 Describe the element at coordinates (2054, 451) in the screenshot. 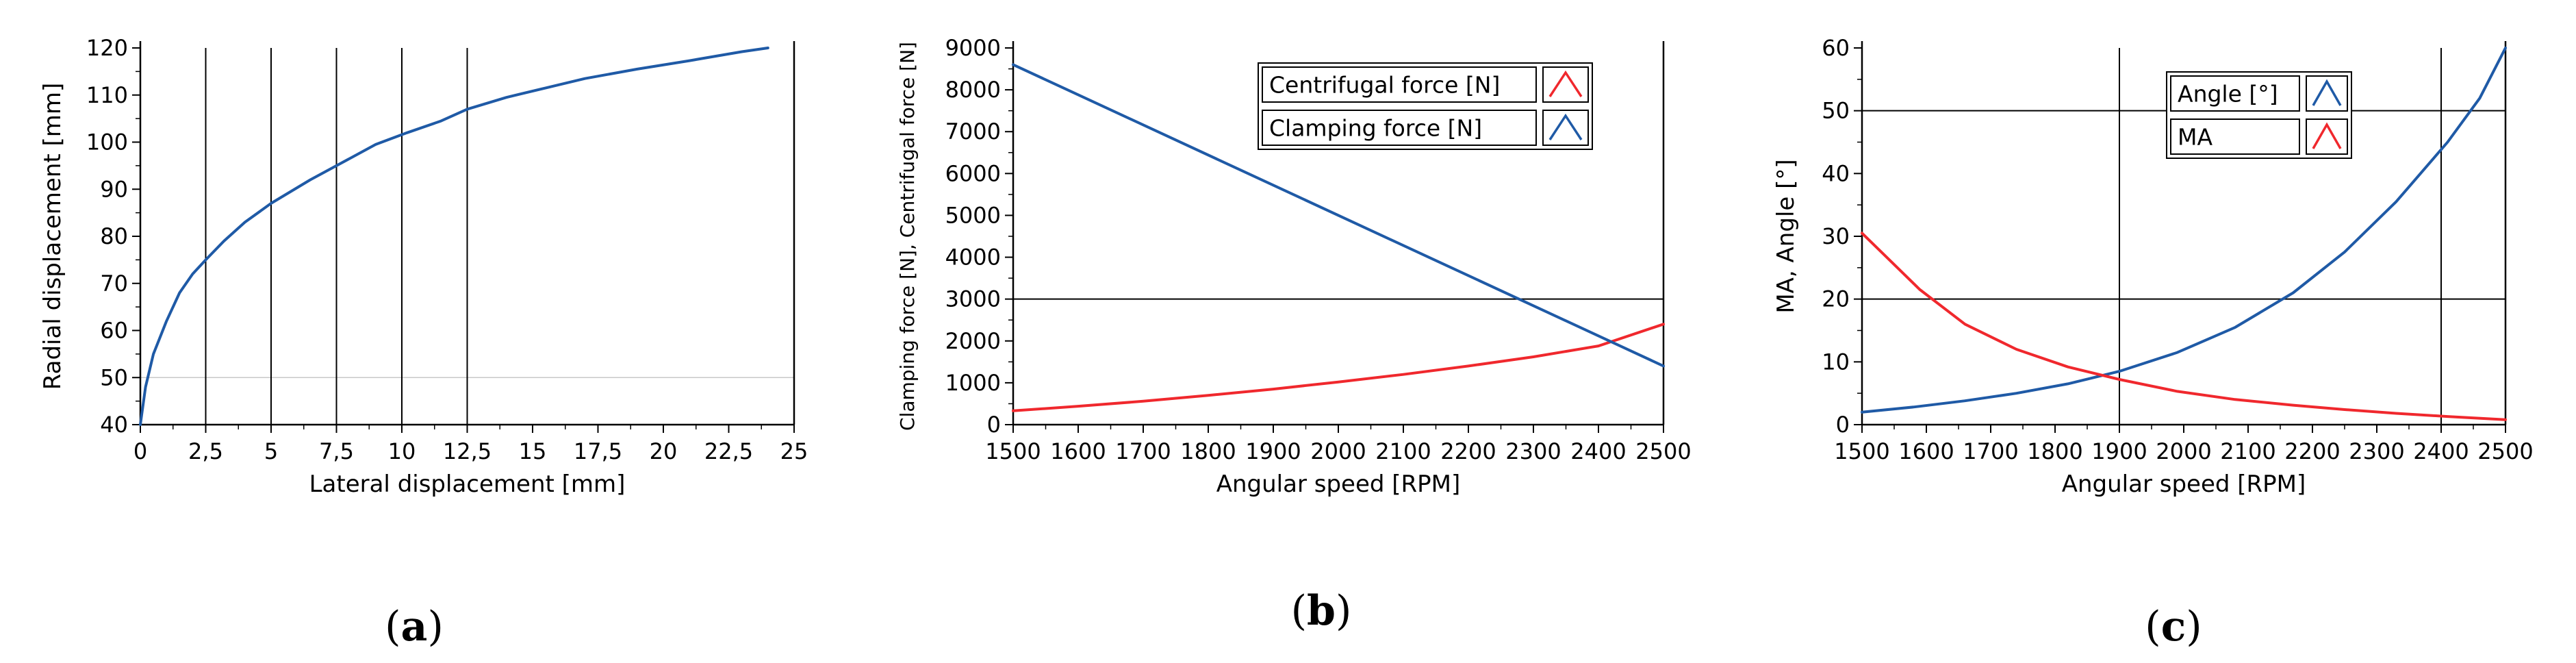

I see `x-tick-label-c-3: 1800` at that location.